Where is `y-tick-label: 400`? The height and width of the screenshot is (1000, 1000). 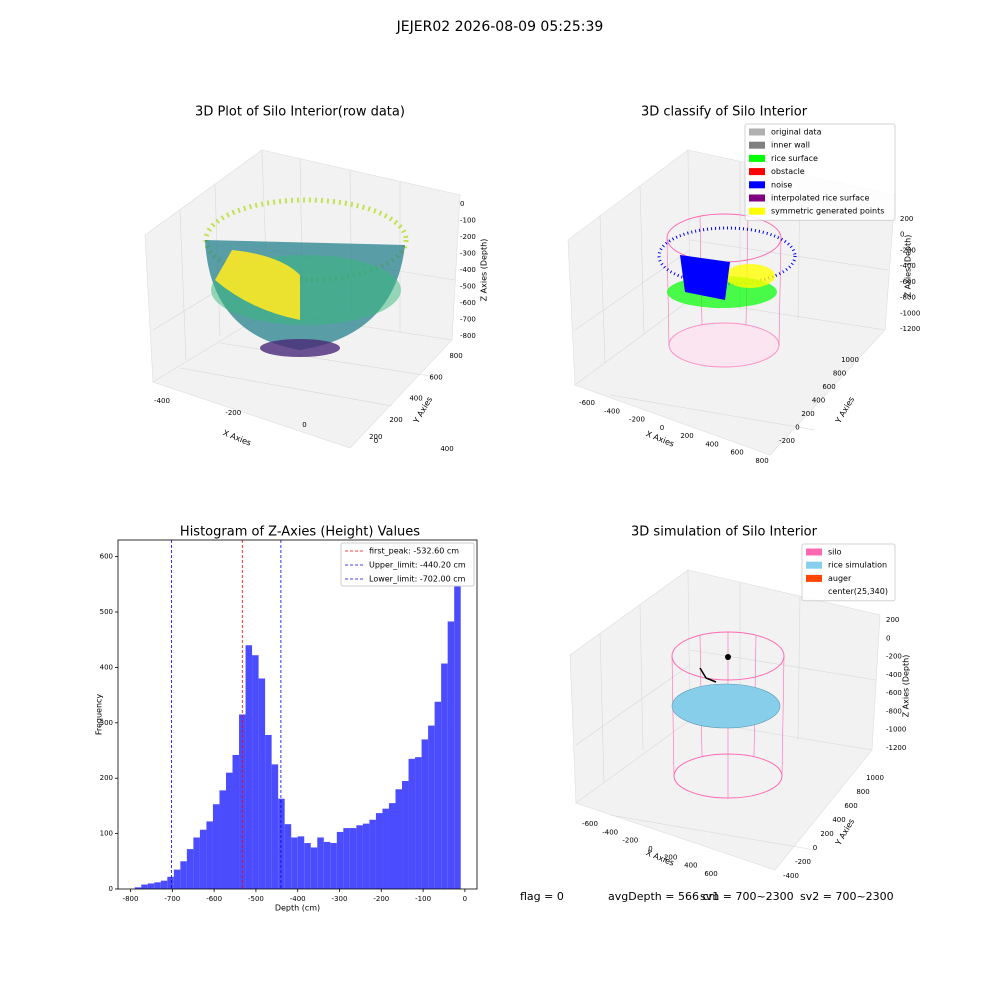
y-tick-label: 400 is located at coordinates (838, 820).